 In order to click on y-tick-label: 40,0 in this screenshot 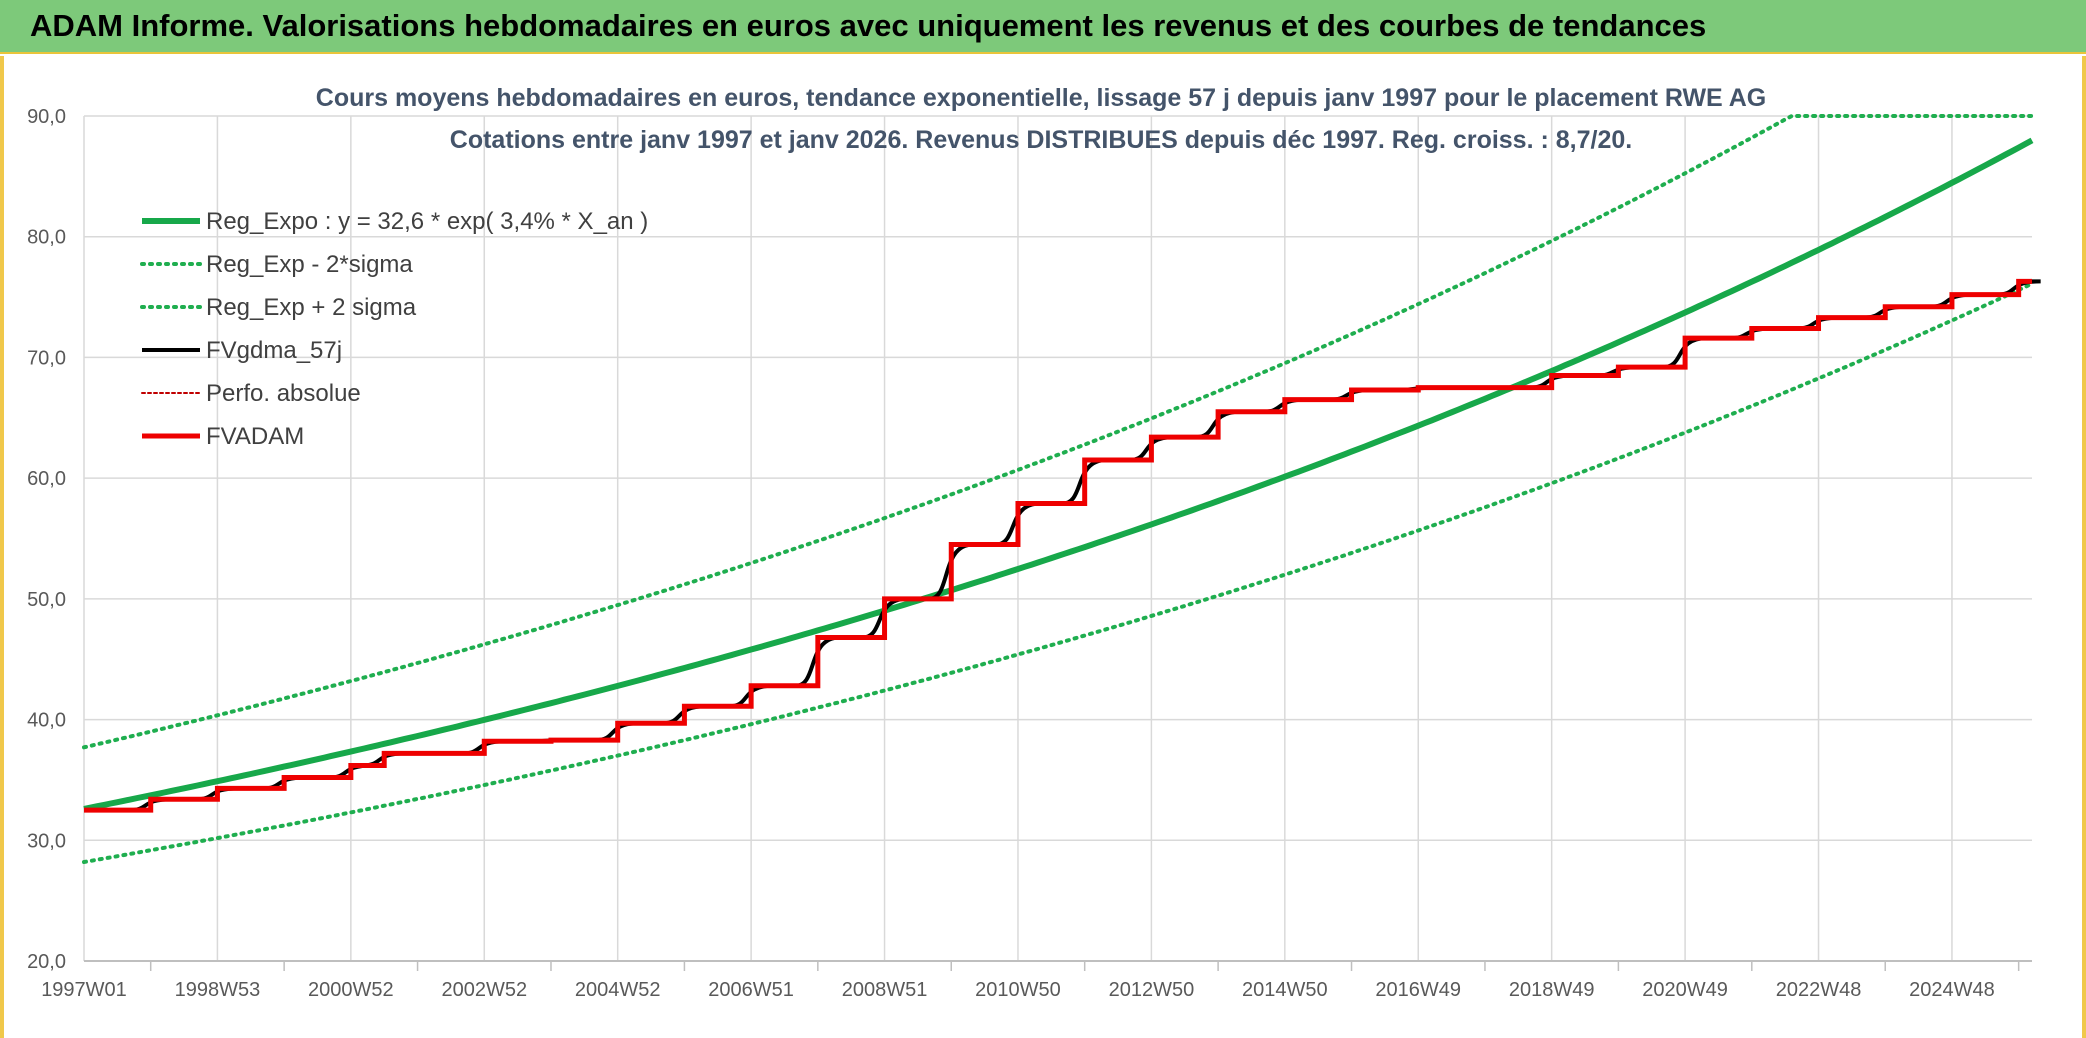, I will do `click(46, 721)`.